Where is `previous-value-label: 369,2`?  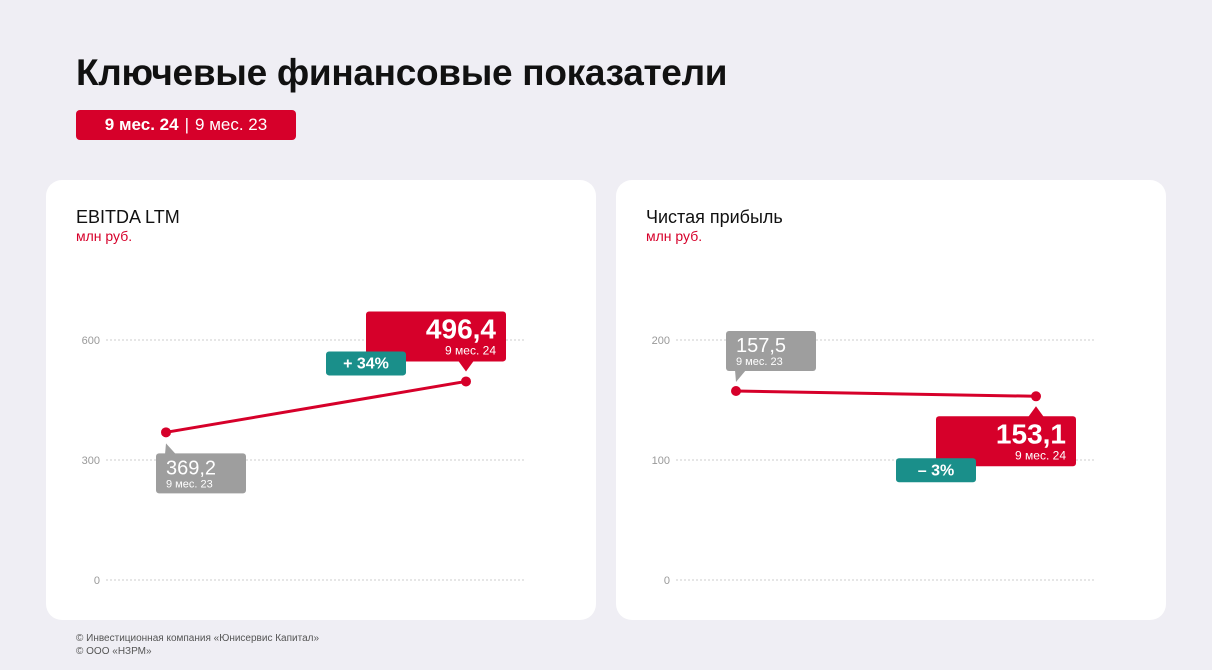 previous-value-label: 369,2 is located at coordinates (191, 468).